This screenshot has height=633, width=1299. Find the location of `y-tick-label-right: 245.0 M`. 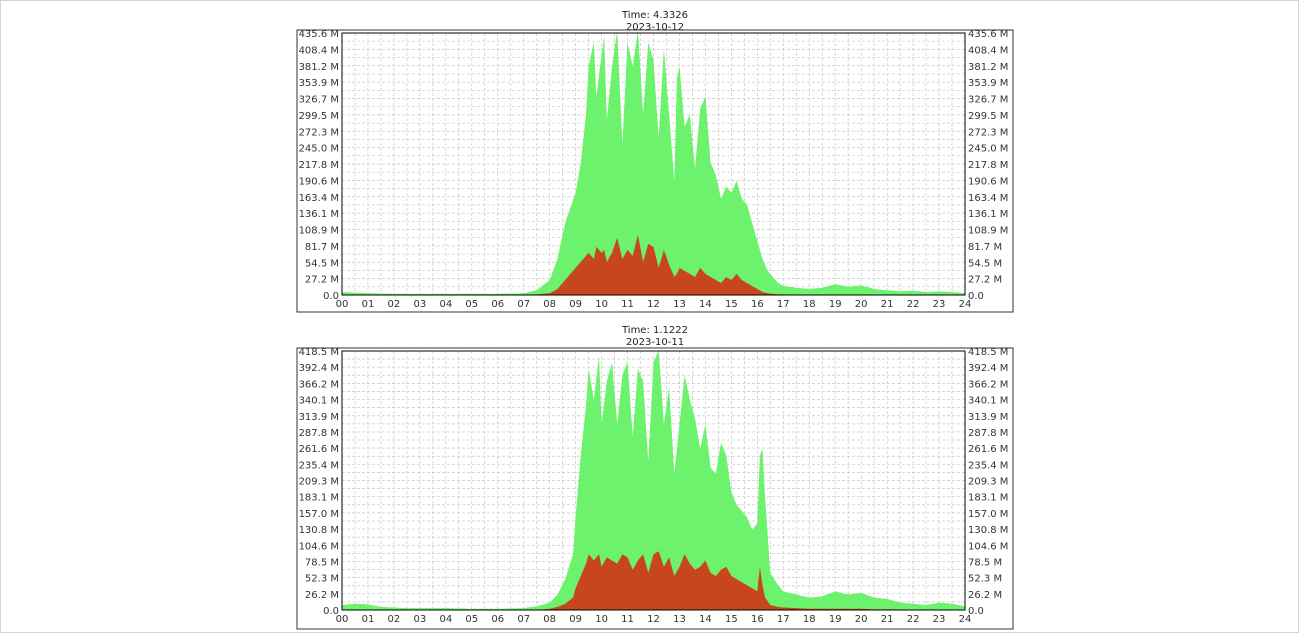

y-tick-label-right: 245.0 M is located at coordinates (988, 149).